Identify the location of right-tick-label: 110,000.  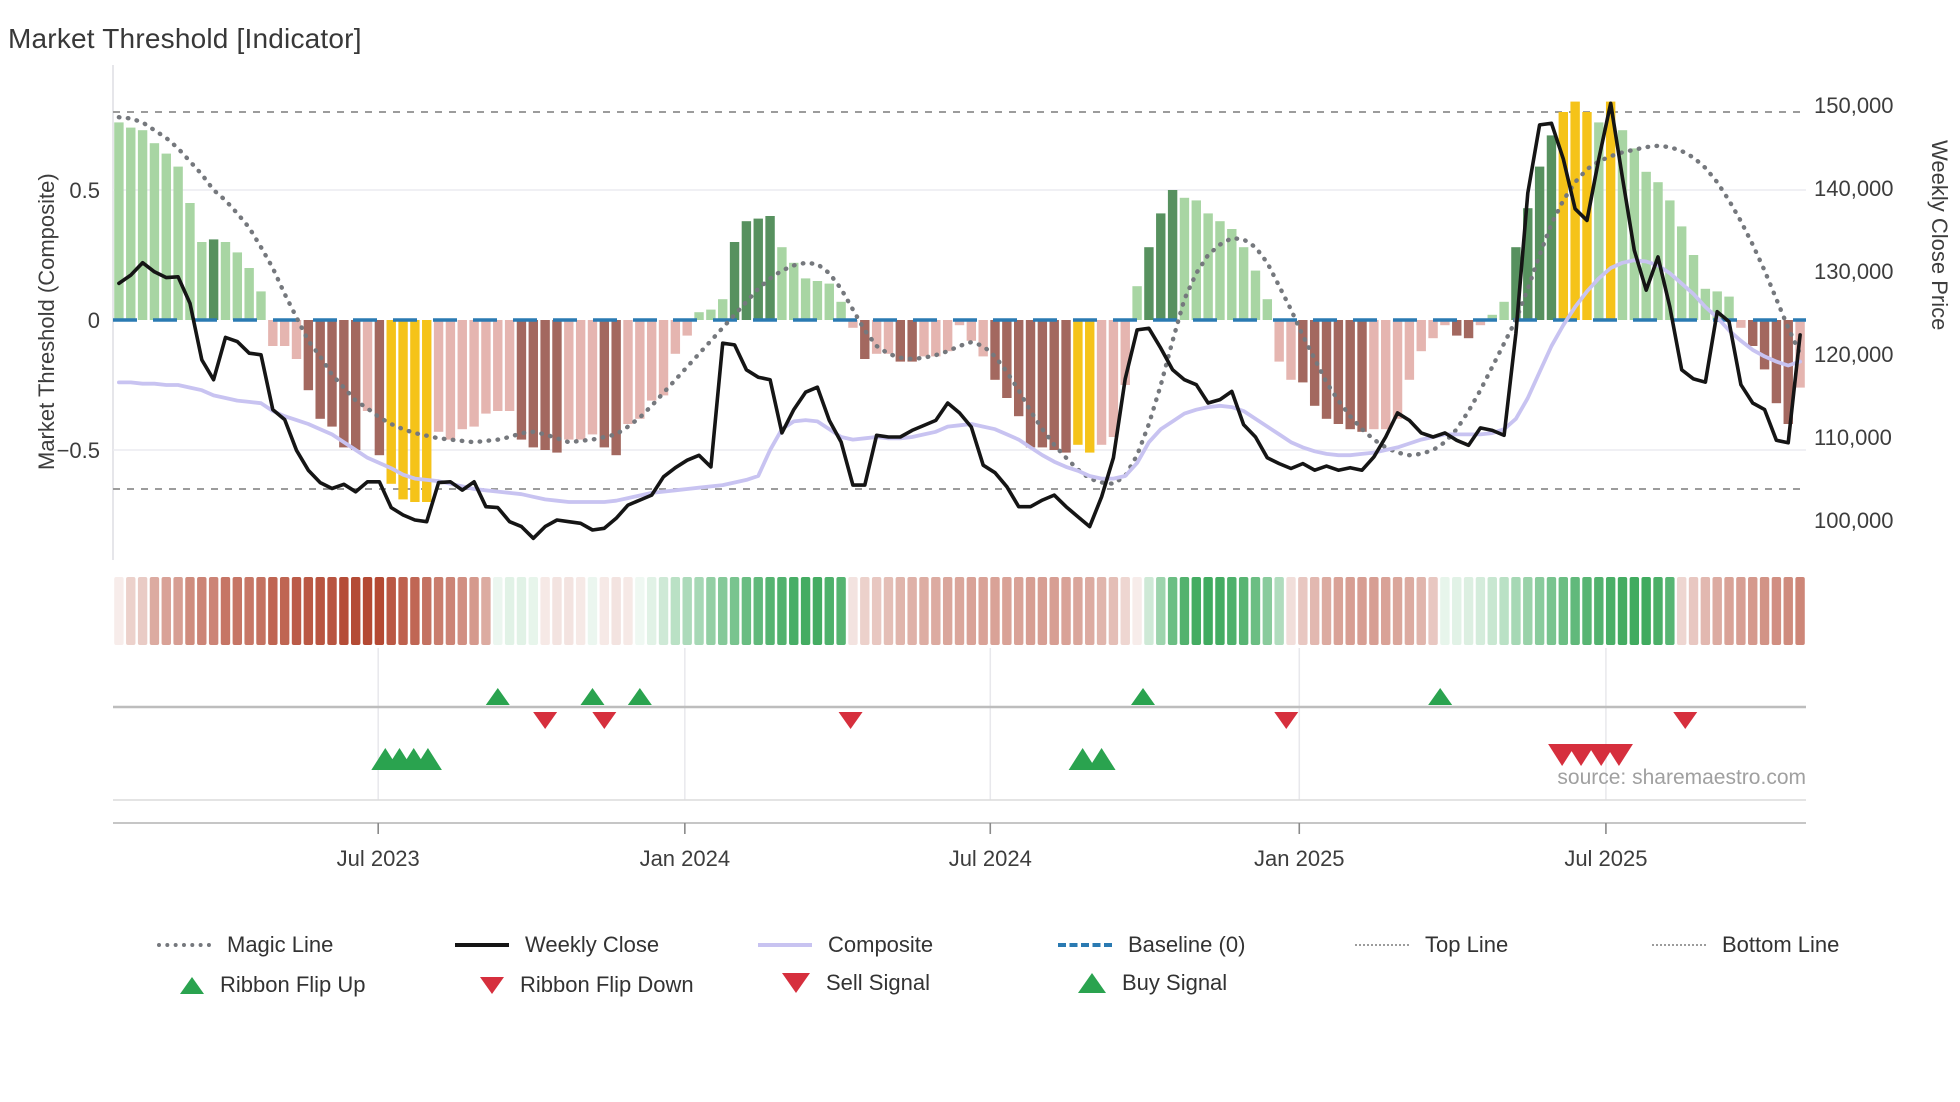
(1853, 437).